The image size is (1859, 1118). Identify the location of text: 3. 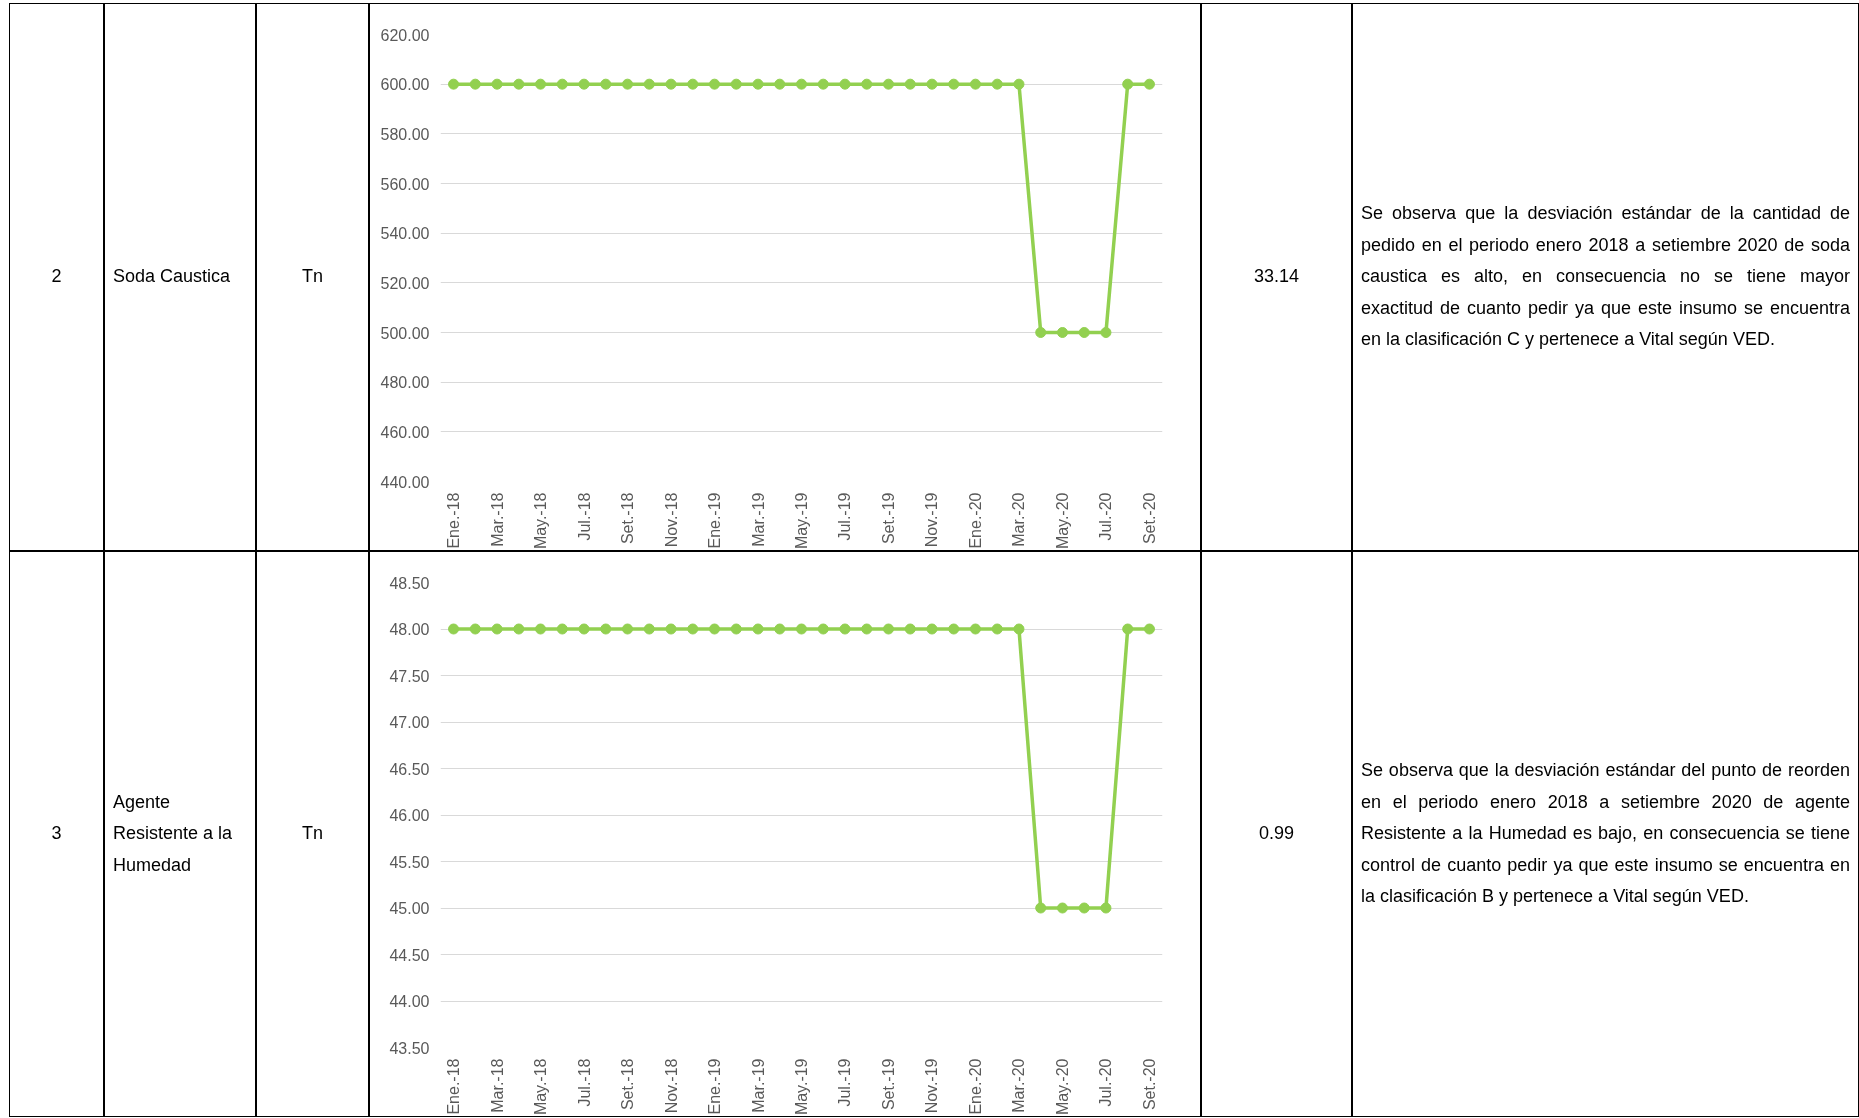
(56, 834).